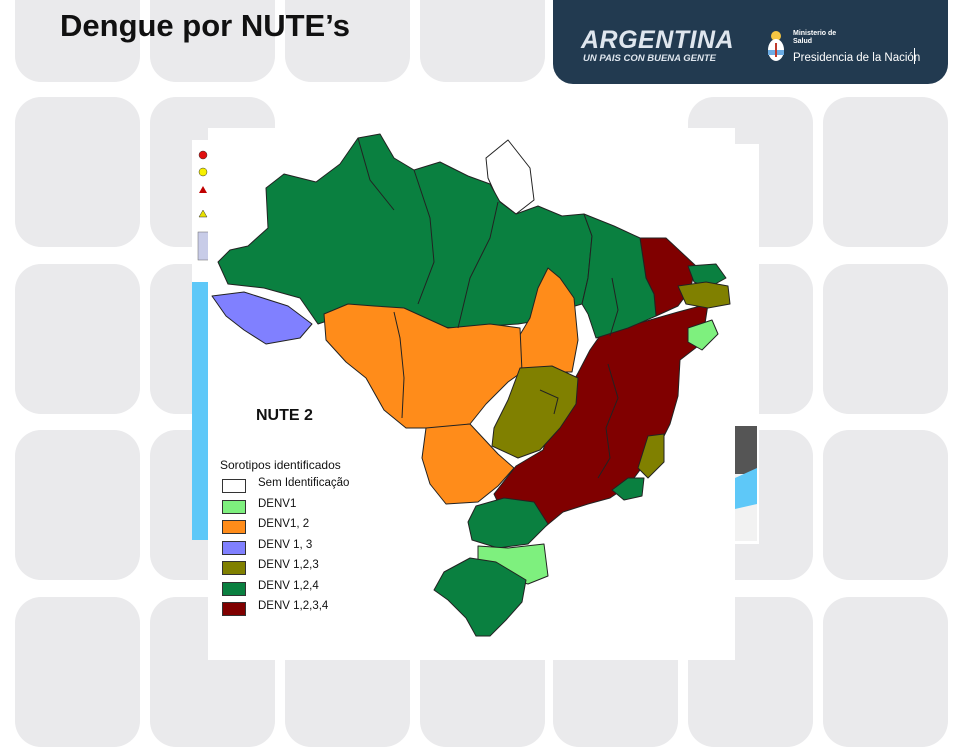  What do you see at coordinates (857, 58) in the screenshot?
I see `presidency-label: Presidencia de la Nación` at bounding box center [857, 58].